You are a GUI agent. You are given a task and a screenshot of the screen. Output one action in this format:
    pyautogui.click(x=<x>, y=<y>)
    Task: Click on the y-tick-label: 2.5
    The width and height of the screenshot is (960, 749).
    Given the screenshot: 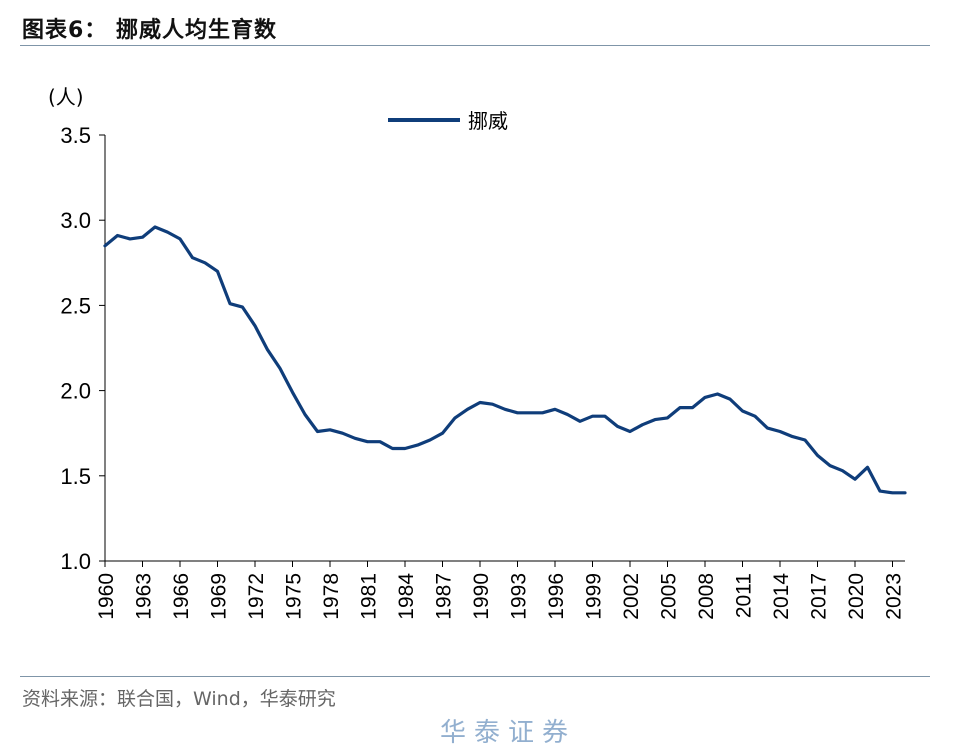 What is the action you would take?
    pyautogui.click(x=75, y=305)
    